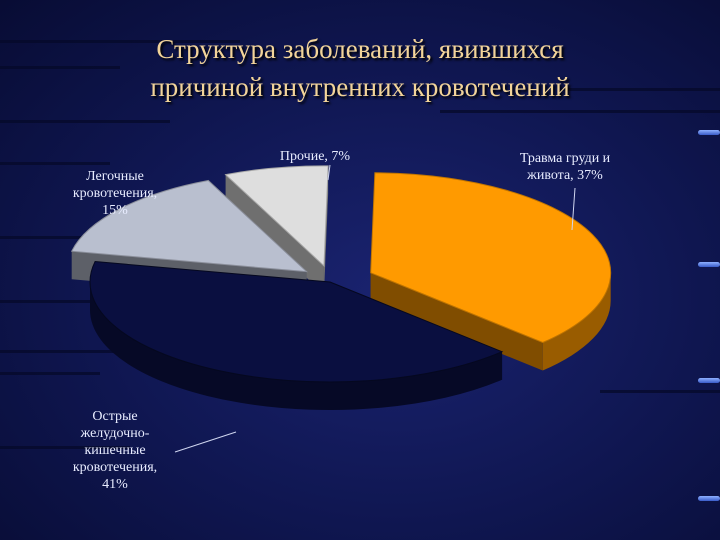 The width and height of the screenshot is (720, 540). I want to click on slide-title-line: Структура заболеваний, явившихся, so click(360, 49).